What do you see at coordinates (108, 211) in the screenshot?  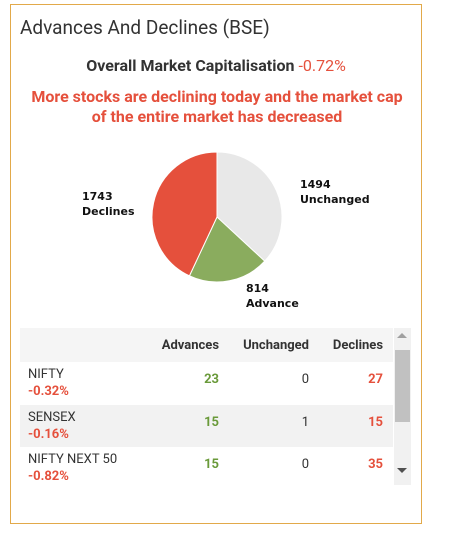 I see `slice-label: Declines` at bounding box center [108, 211].